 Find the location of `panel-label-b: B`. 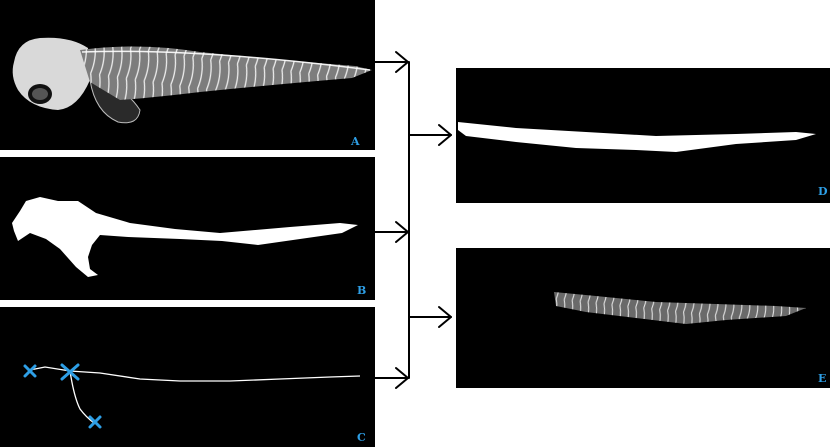

panel-label-b: B is located at coordinates (362, 290).